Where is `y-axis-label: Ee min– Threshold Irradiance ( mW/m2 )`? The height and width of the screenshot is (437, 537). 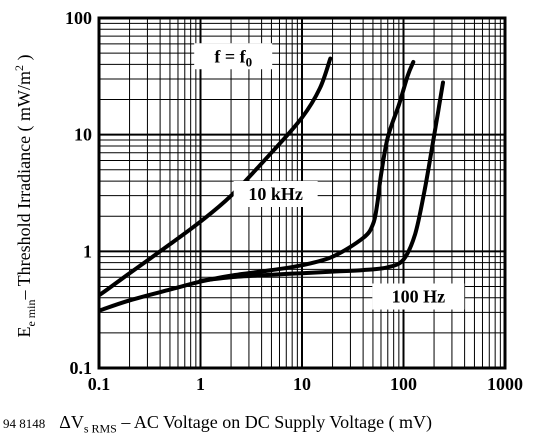 y-axis-label: Ee min– Threshold Irradiance ( mW/m2 ) is located at coordinates (25, 195).